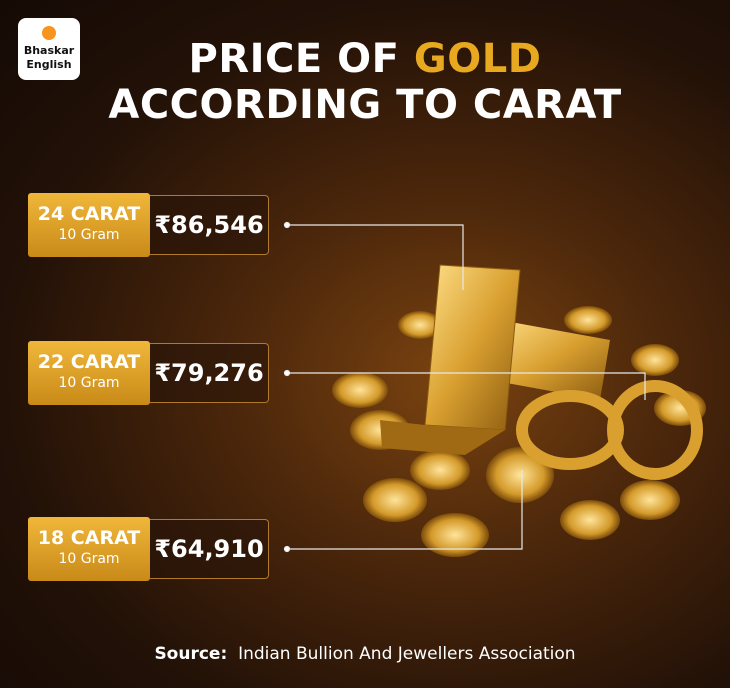 The height and width of the screenshot is (688, 730). I want to click on title-text: PRICE OF, so click(301, 59).